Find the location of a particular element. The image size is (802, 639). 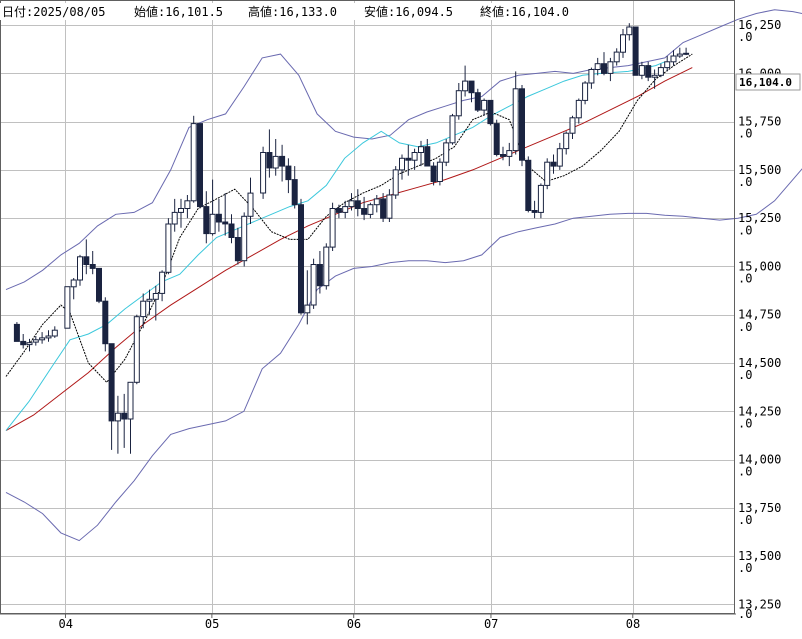

y-tick-label: 13,500 is located at coordinates (759, 556).